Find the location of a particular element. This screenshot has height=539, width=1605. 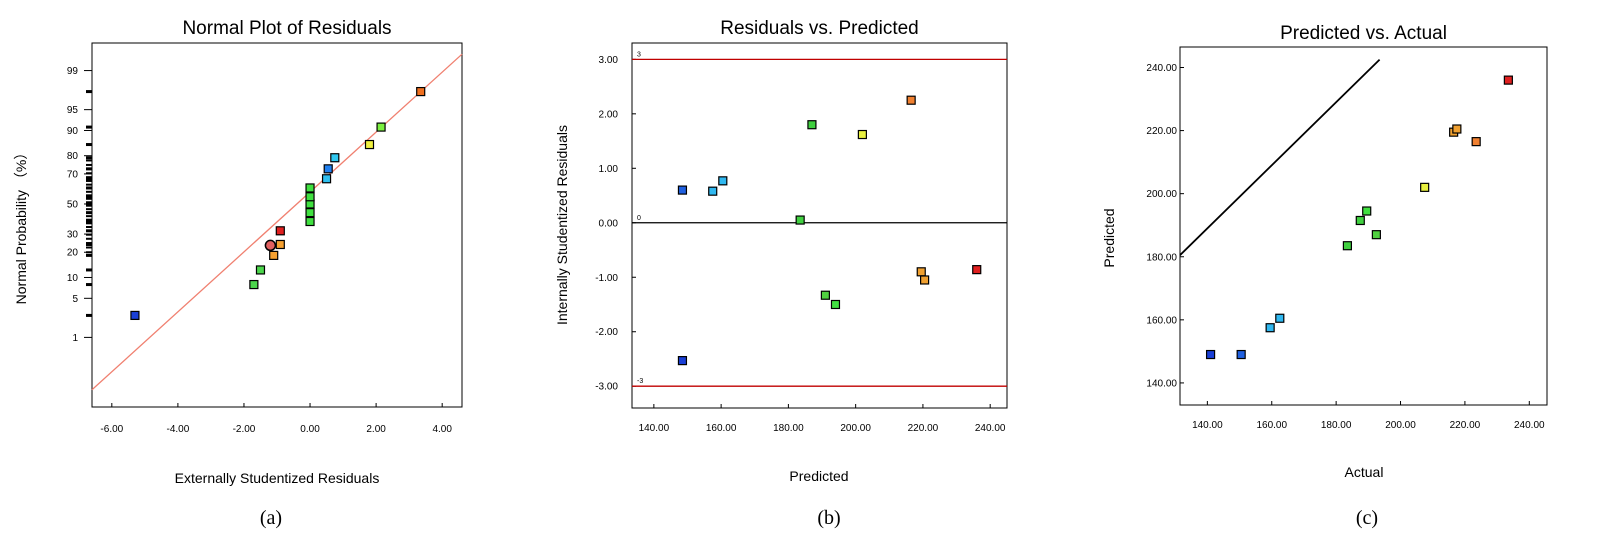

panel-label: (c) is located at coordinates (1367, 518).